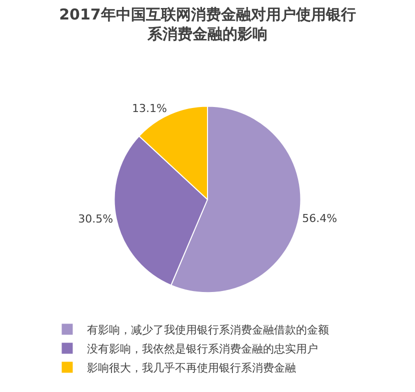  What do you see at coordinates (149, 109) in the screenshot?
I see `data-label: 13.1%` at bounding box center [149, 109].